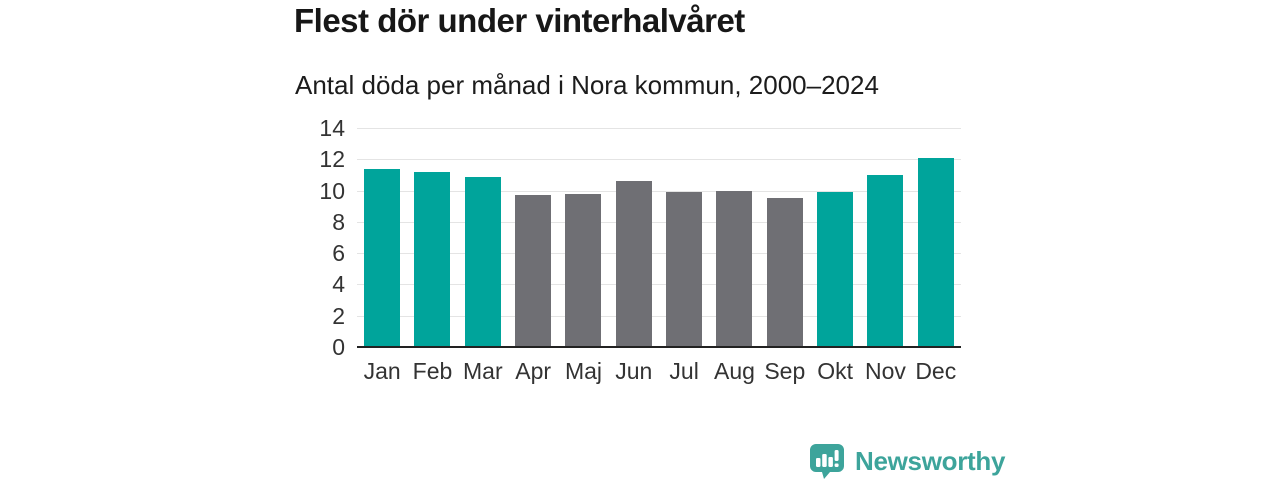 The image size is (1280, 480). Describe the element at coordinates (885, 260) in the screenshot. I see `bar-nov` at that location.